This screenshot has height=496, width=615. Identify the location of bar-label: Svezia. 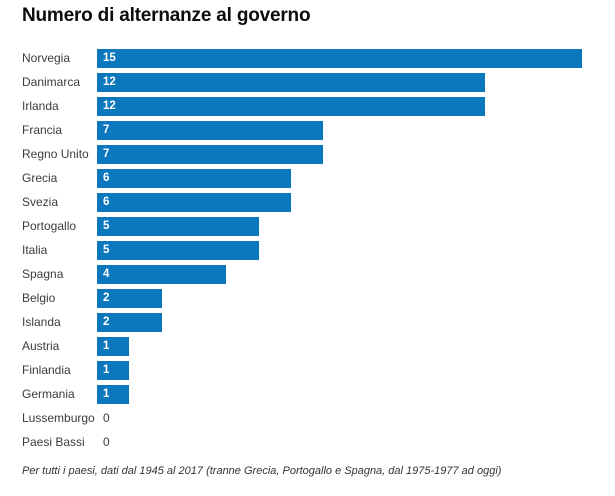
(40, 202).